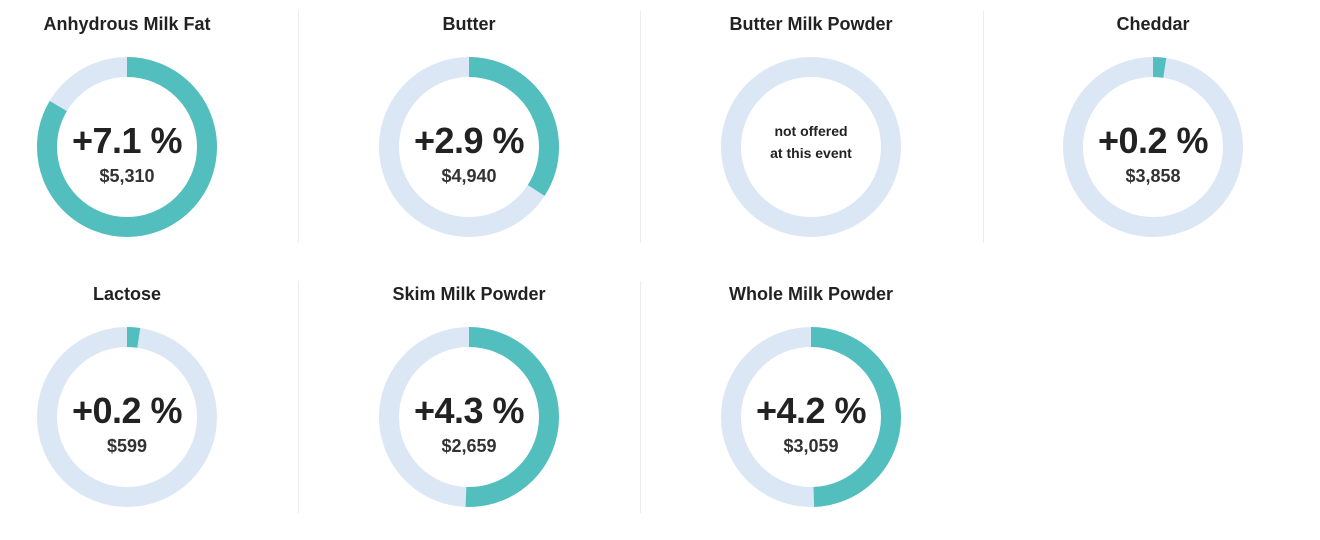 This screenshot has width=1320, height=540. I want to click on note-line: at this event, so click(811, 153).